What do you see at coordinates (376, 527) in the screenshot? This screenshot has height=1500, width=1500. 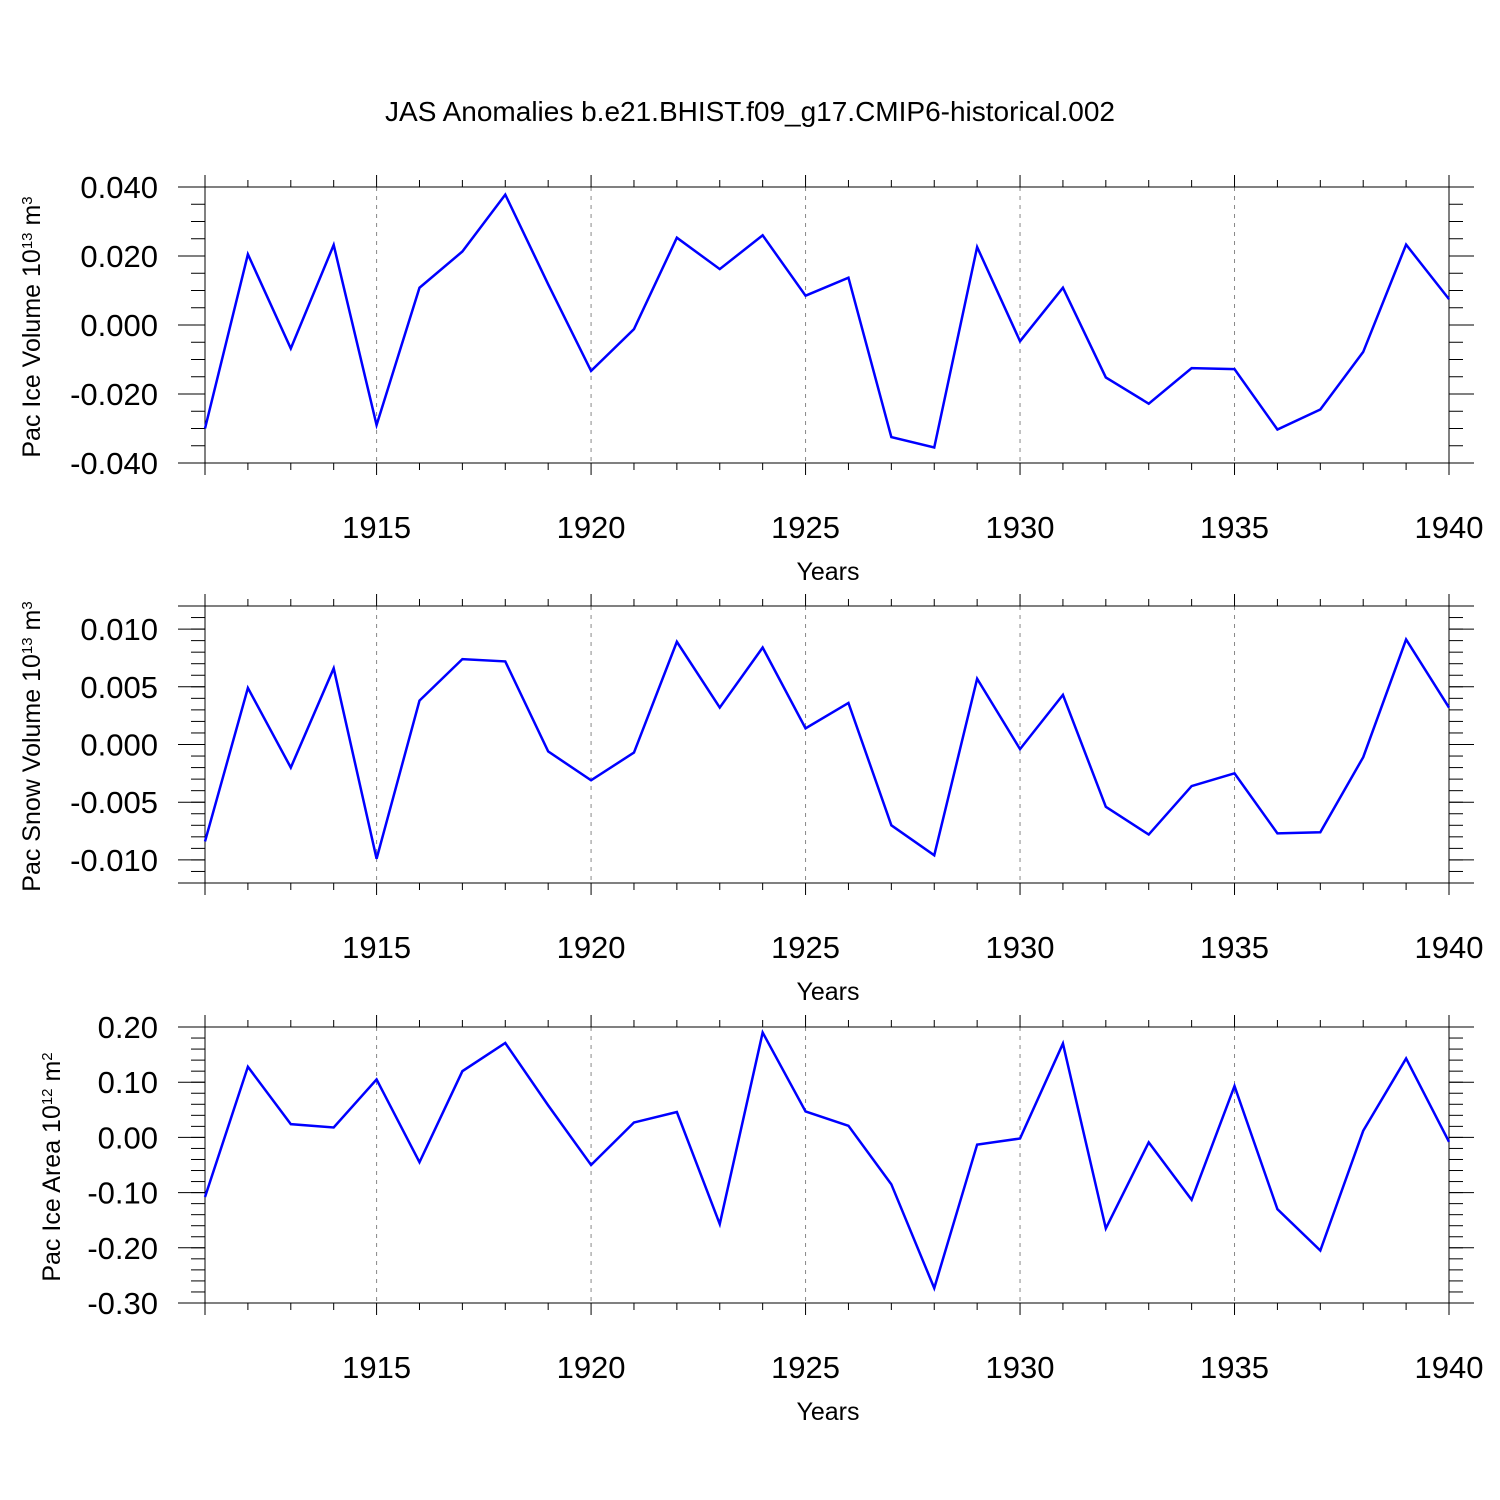 I see `panel-1-xtick-label: 1915` at bounding box center [376, 527].